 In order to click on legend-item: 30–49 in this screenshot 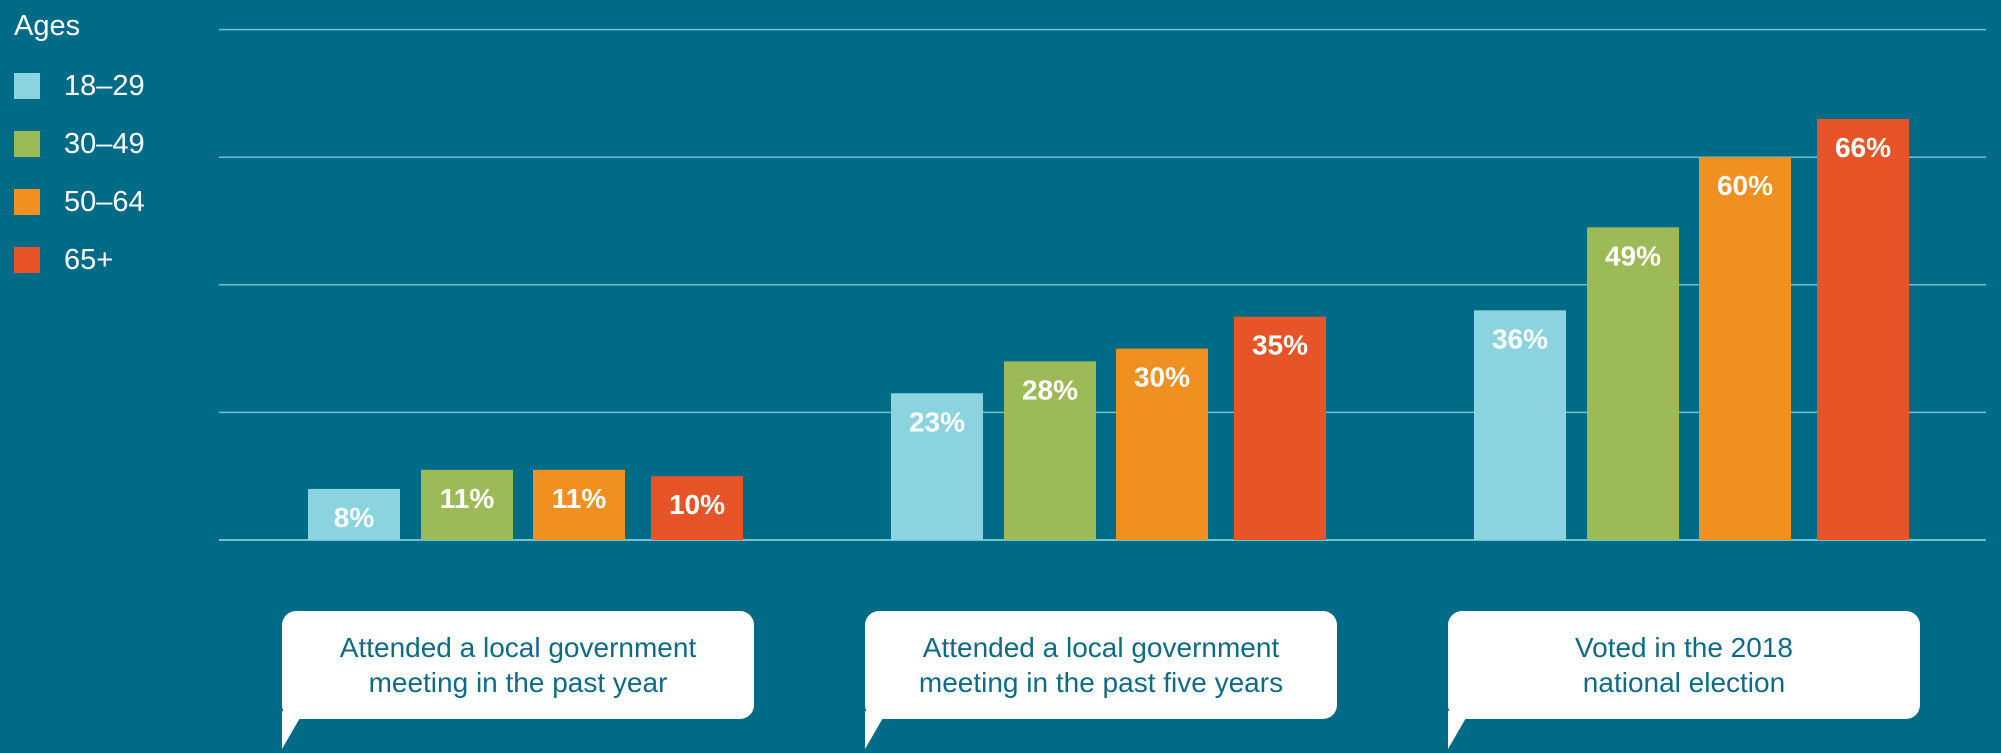, I will do `click(79, 144)`.